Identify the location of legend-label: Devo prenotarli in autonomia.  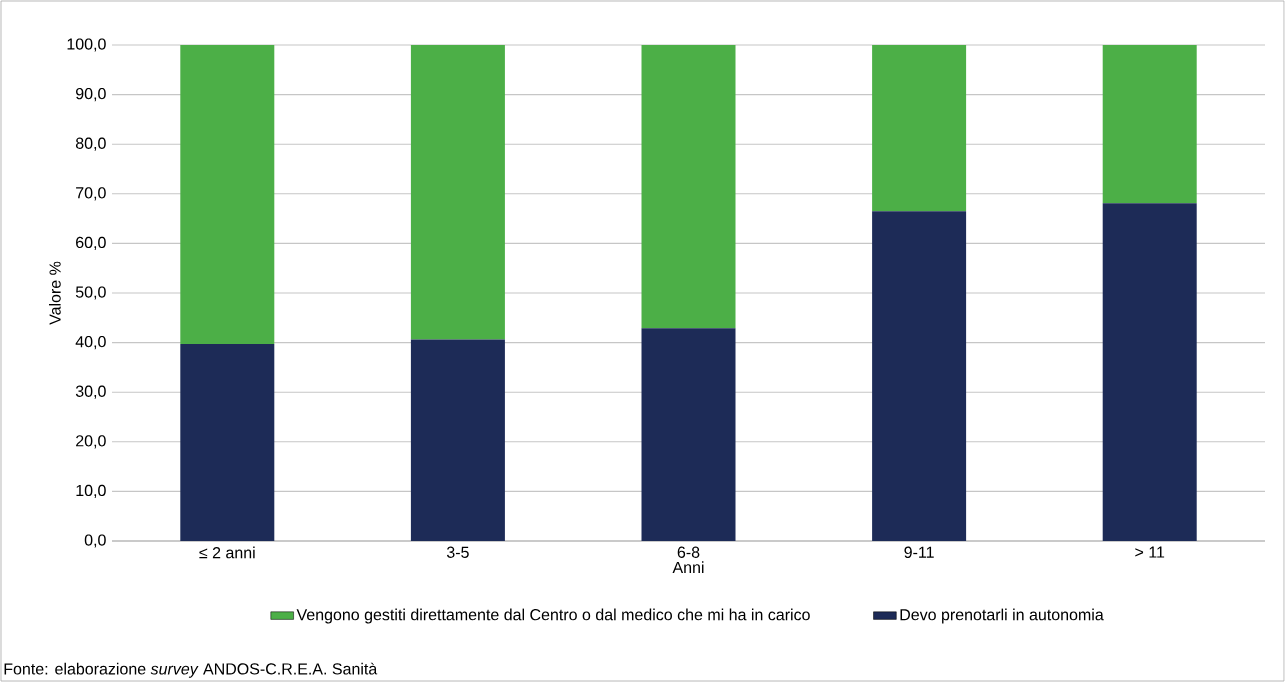
(1002, 616).